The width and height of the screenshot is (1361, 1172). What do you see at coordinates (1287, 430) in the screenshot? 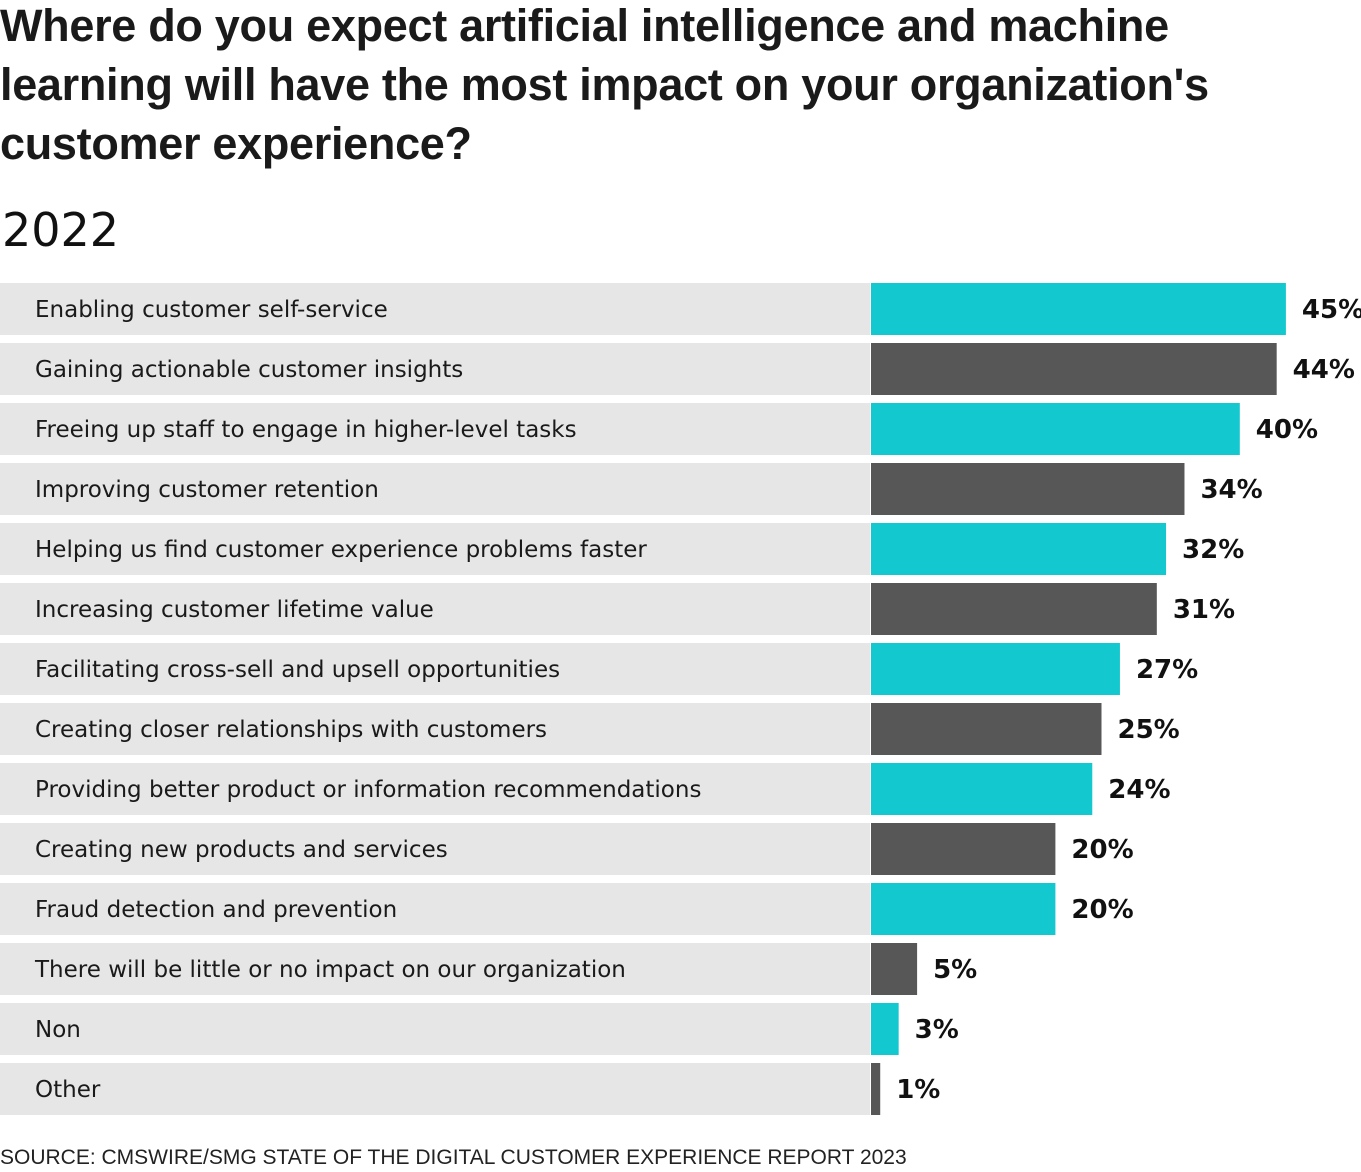
I see `value-label: 40%` at bounding box center [1287, 430].